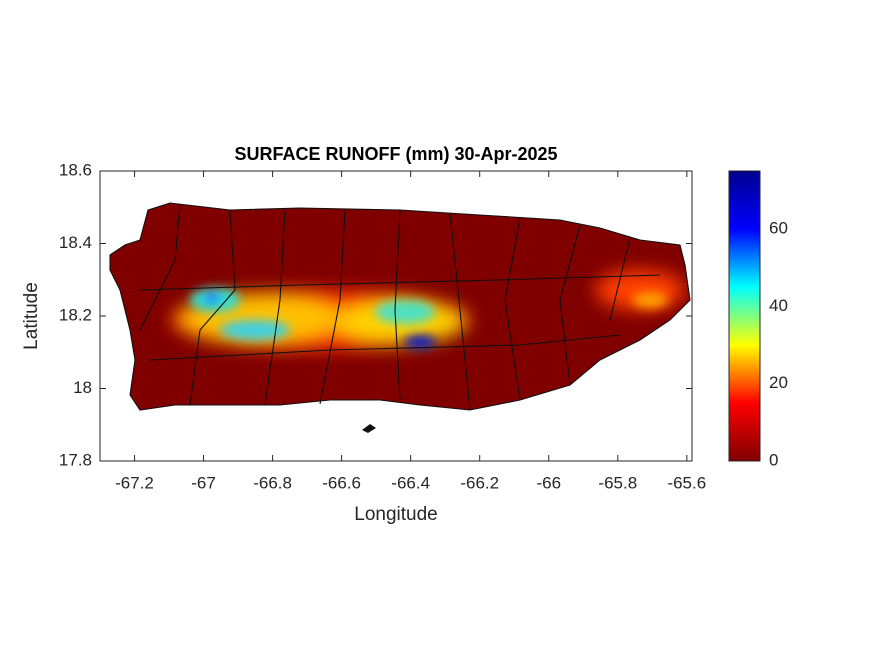  I want to click on x-axis-label: Longitude, so click(395, 514).